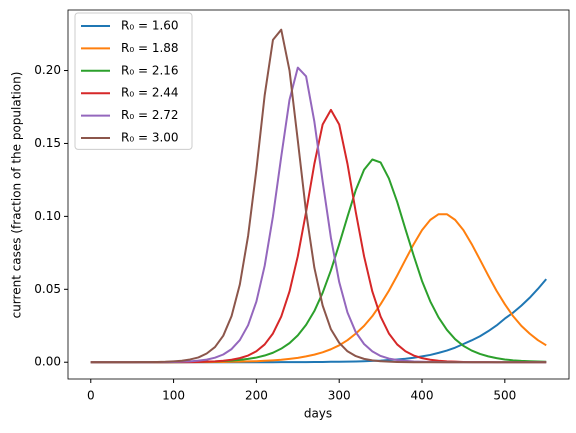 The image size is (576, 433). Describe the element at coordinates (339, 396) in the screenshot. I see `x-tick-label: 300` at that location.